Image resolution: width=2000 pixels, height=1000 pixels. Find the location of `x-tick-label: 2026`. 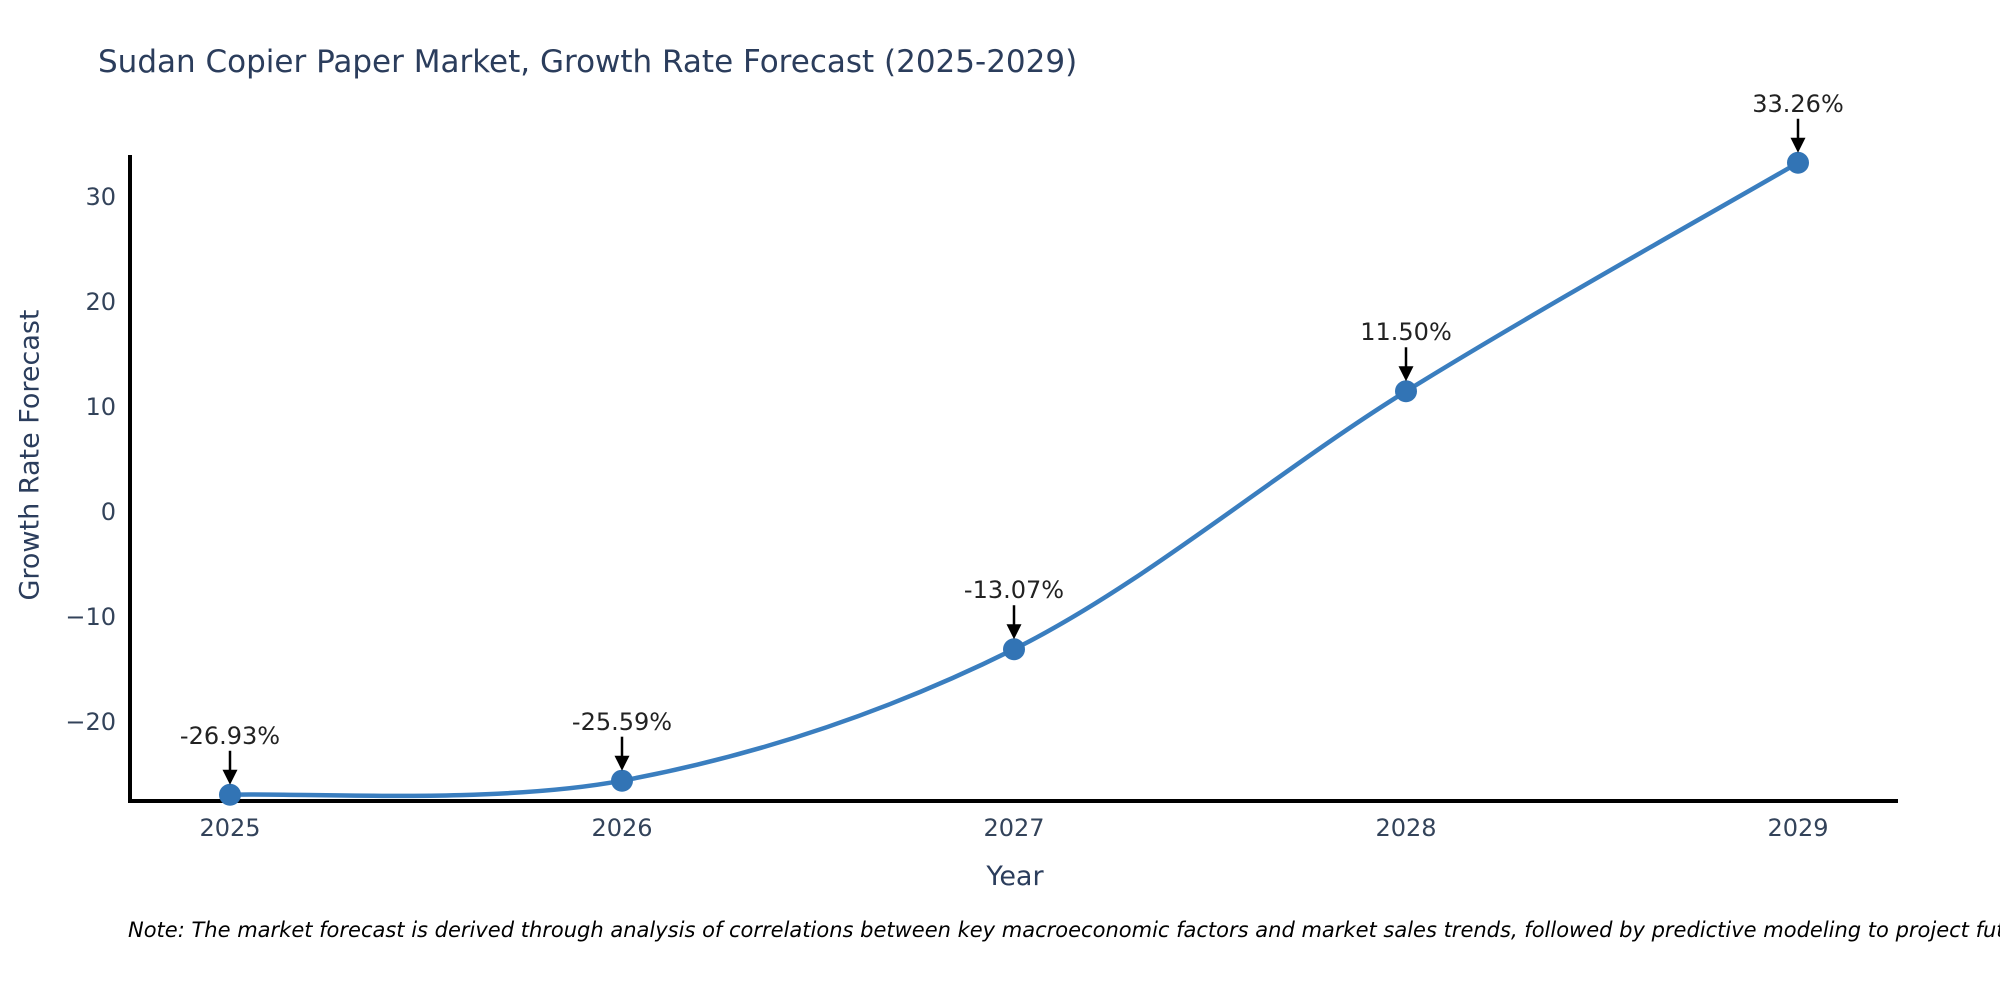

x-tick-label: 2026 is located at coordinates (622, 828).